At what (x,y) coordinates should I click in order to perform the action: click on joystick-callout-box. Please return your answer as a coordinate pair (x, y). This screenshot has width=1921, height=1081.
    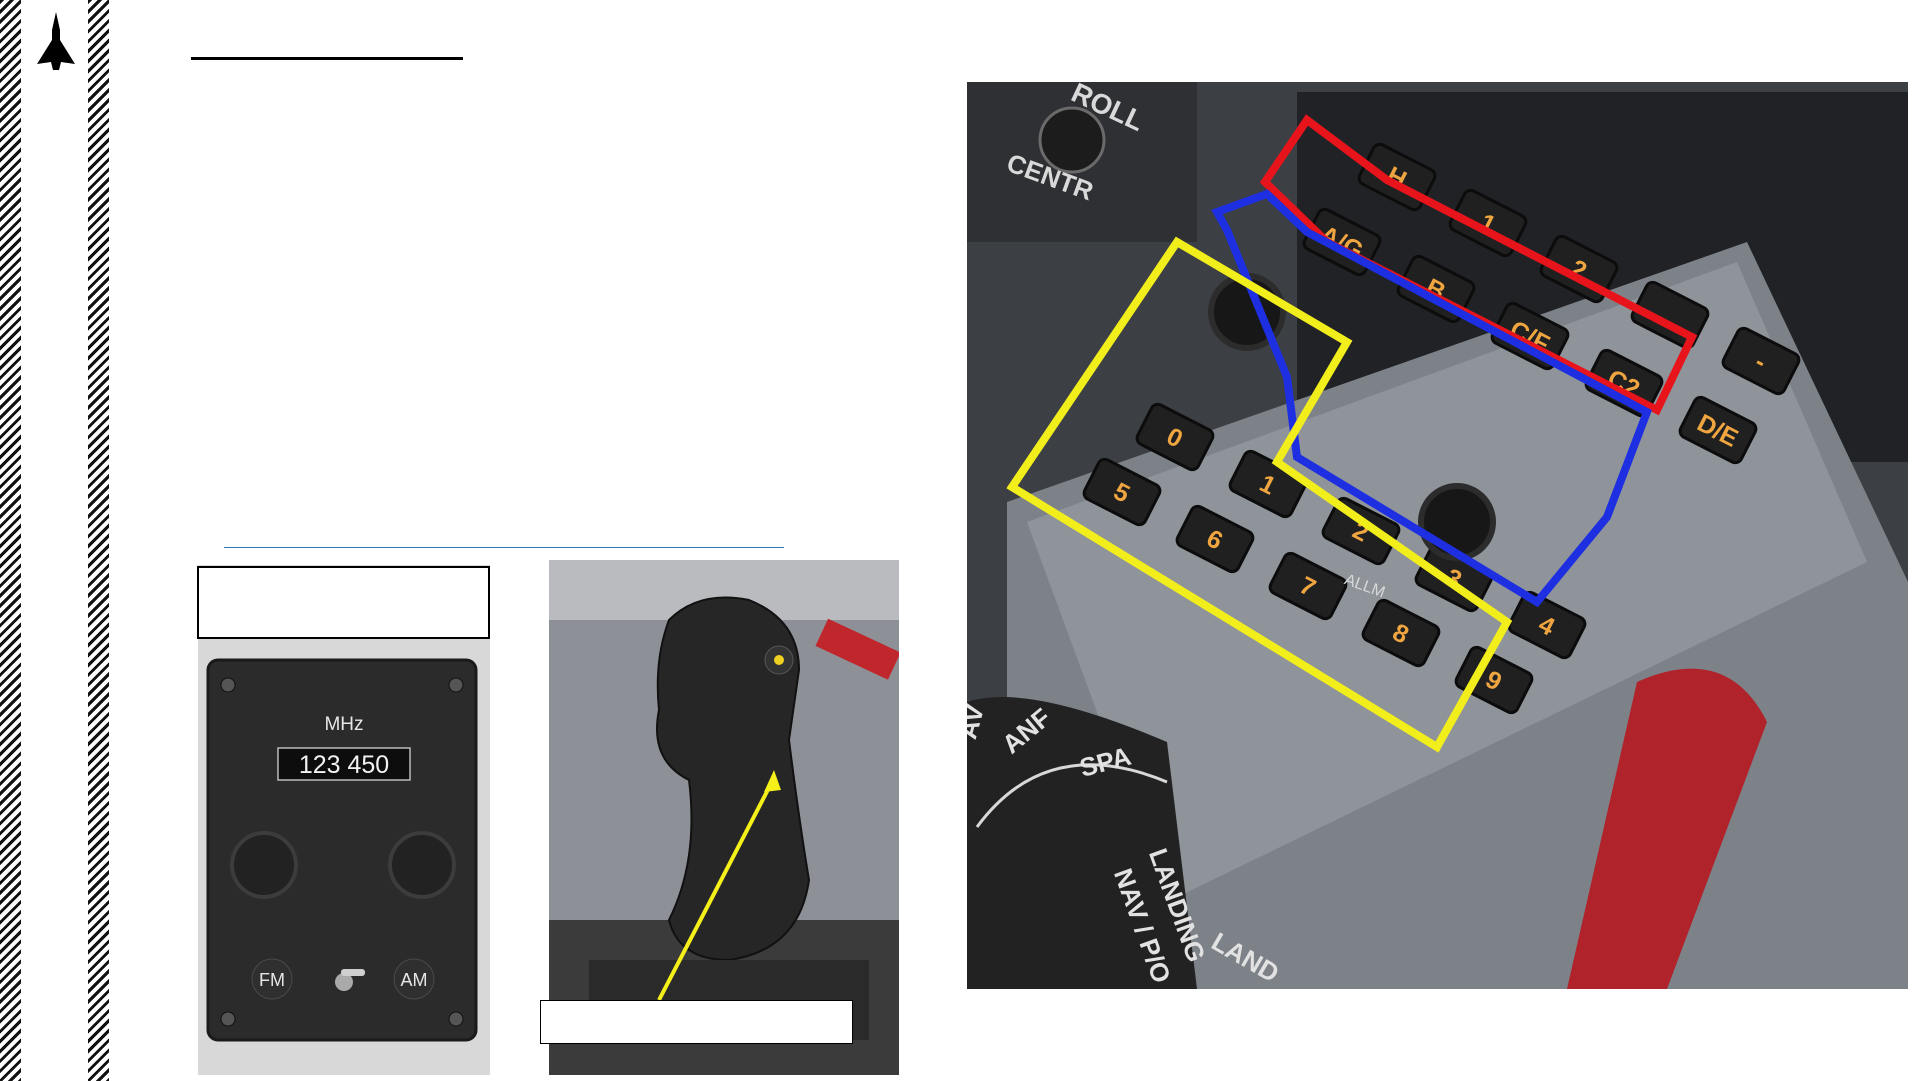
    Looking at the image, I should click on (696, 1022).